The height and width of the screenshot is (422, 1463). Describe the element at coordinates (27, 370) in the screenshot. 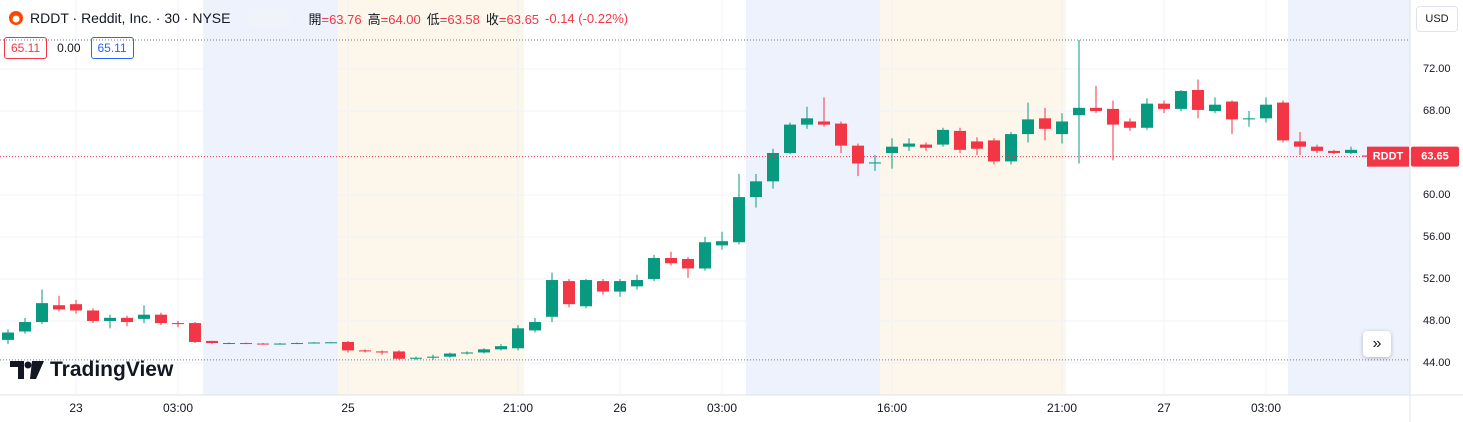

I see `brand-logo` at that location.